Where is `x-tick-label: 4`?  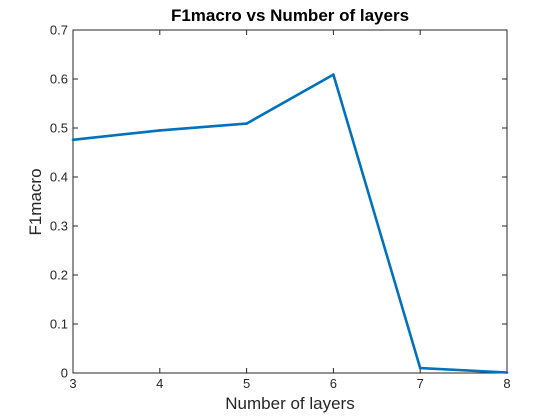 x-tick-label: 4 is located at coordinates (159, 383).